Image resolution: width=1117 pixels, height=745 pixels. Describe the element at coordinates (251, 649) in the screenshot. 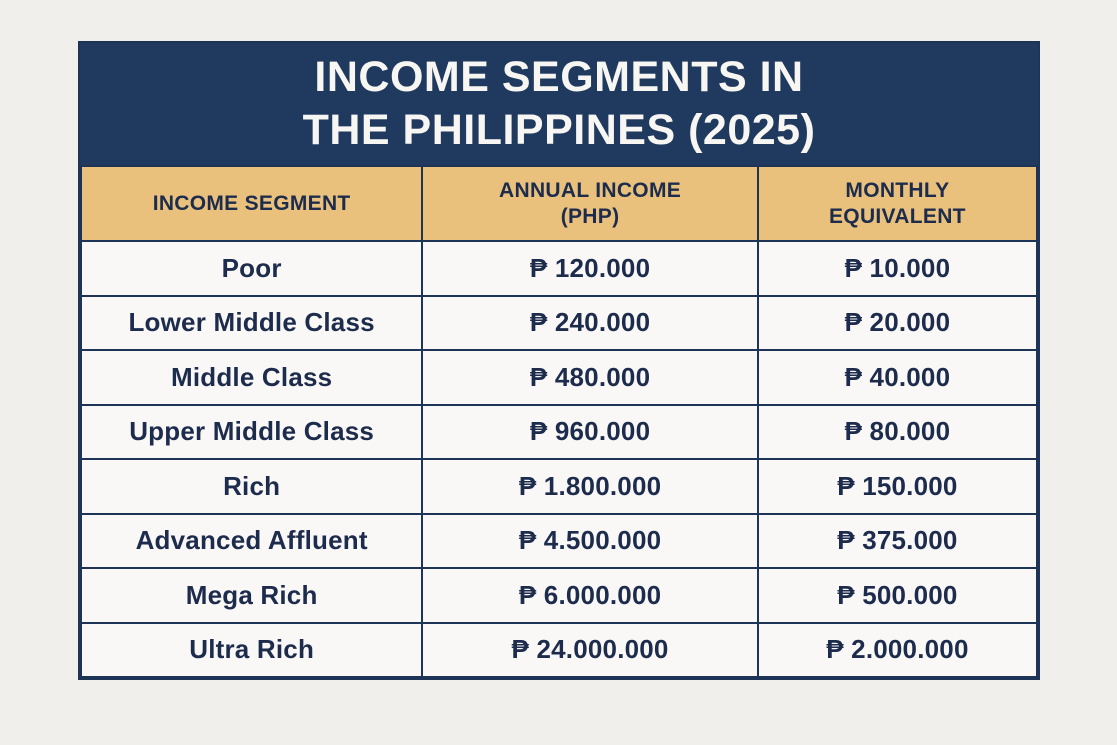

I see `segment-cell: Ultra Rich` at that location.